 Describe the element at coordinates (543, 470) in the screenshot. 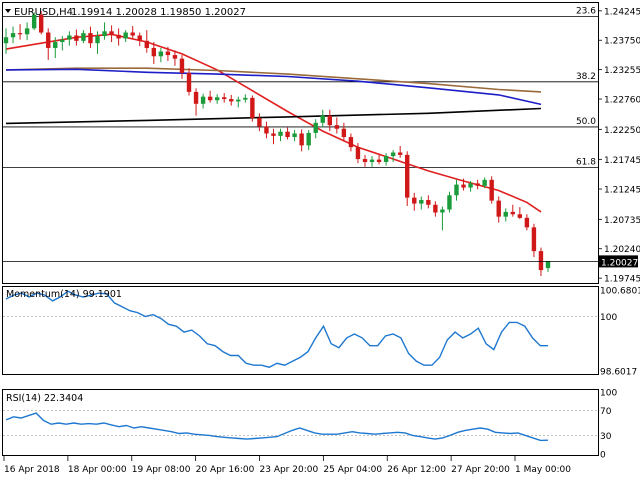

I see `time-tick-label-8: 1 May 00:00` at that location.